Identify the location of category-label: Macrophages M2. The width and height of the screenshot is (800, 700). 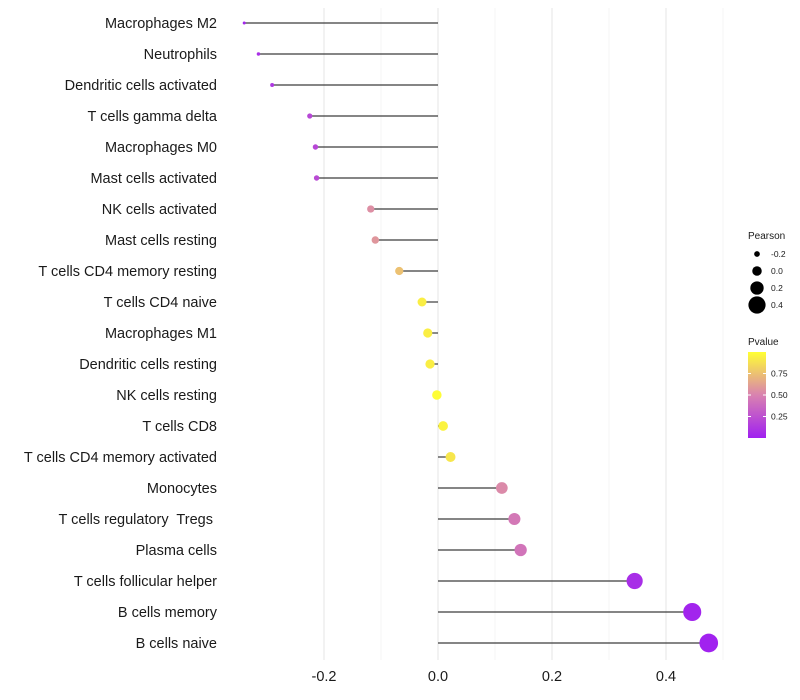
(161, 24).